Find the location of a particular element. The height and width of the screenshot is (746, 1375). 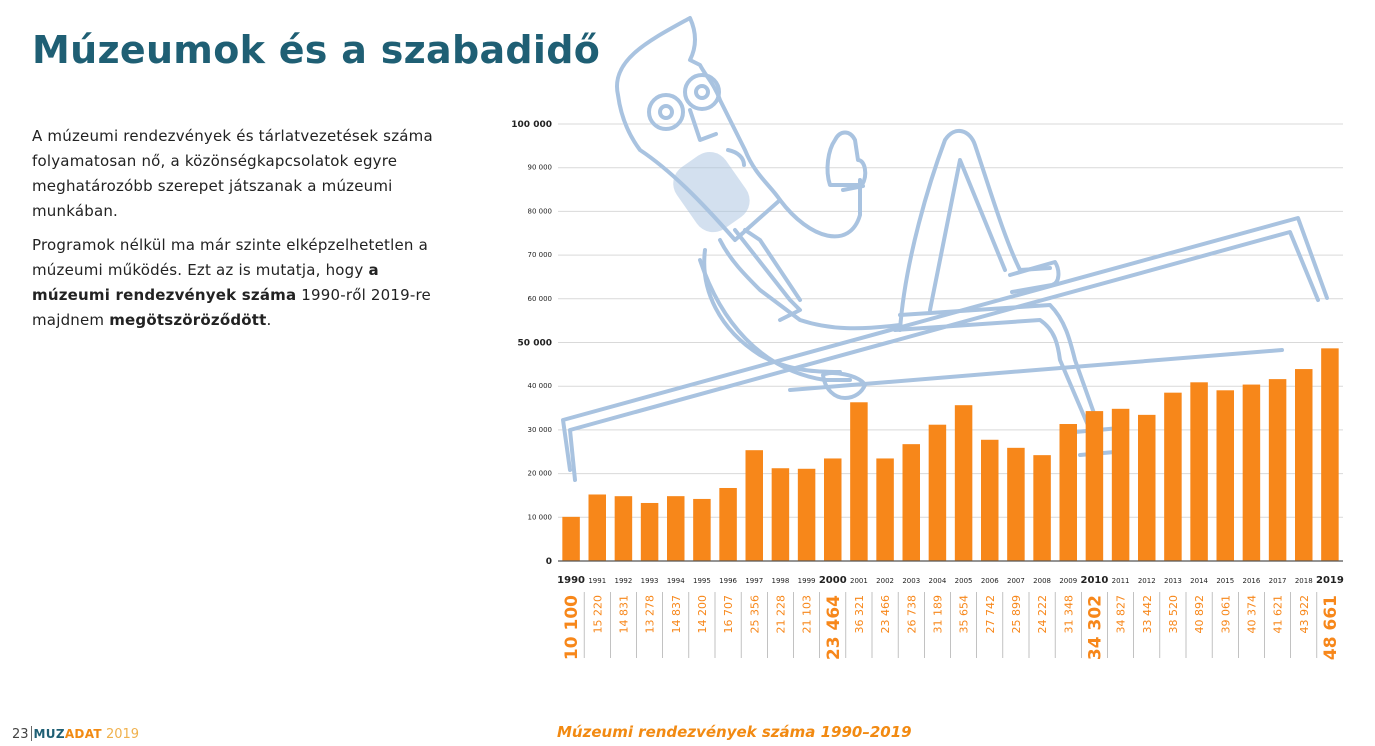

y-tick-label: 10 000 is located at coordinates (540, 517).